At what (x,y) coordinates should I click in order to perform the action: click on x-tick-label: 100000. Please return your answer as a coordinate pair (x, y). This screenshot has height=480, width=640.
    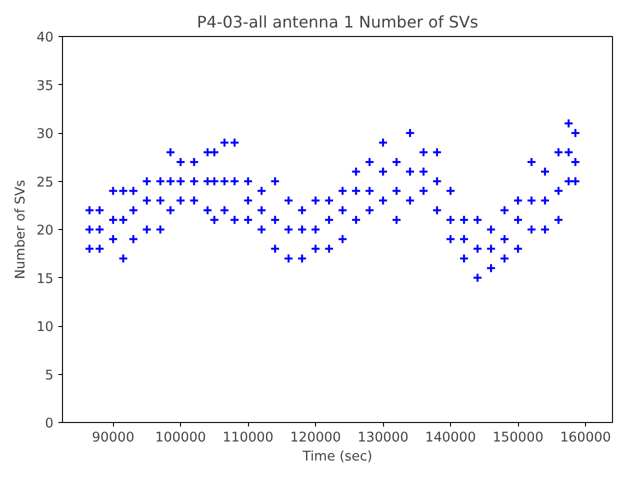
    Looking at the image, I should click on (180, 438).